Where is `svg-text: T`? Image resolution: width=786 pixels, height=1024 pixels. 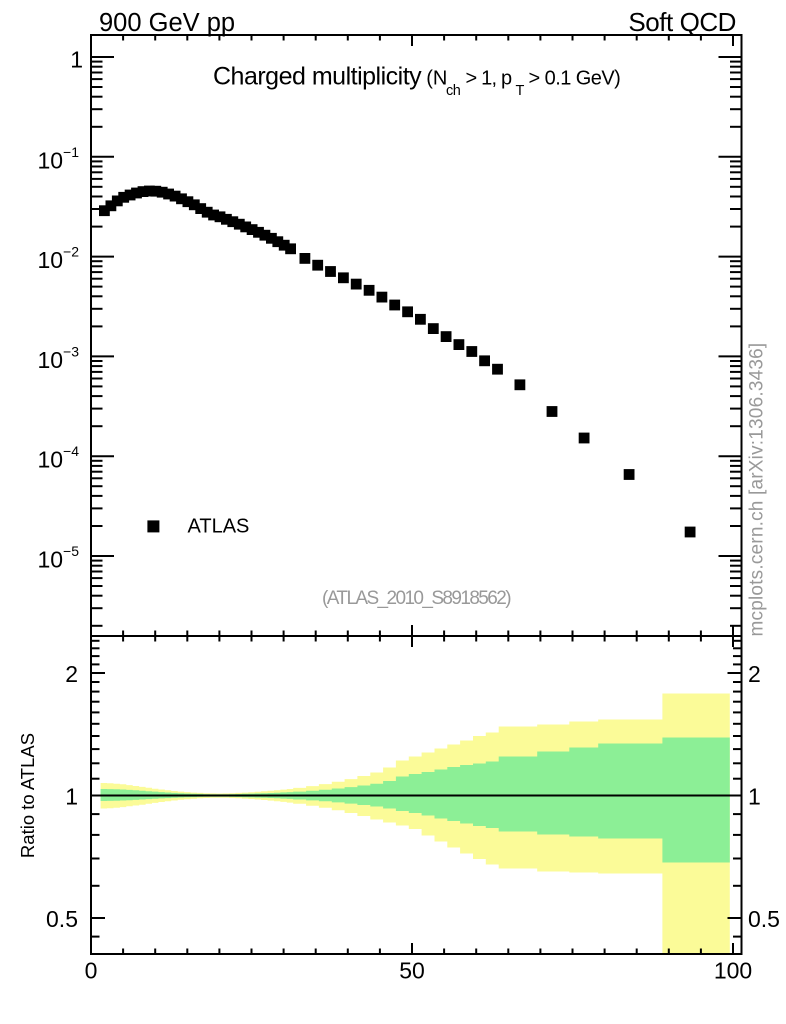 svg-text: T is located at coordinates (520, 91).